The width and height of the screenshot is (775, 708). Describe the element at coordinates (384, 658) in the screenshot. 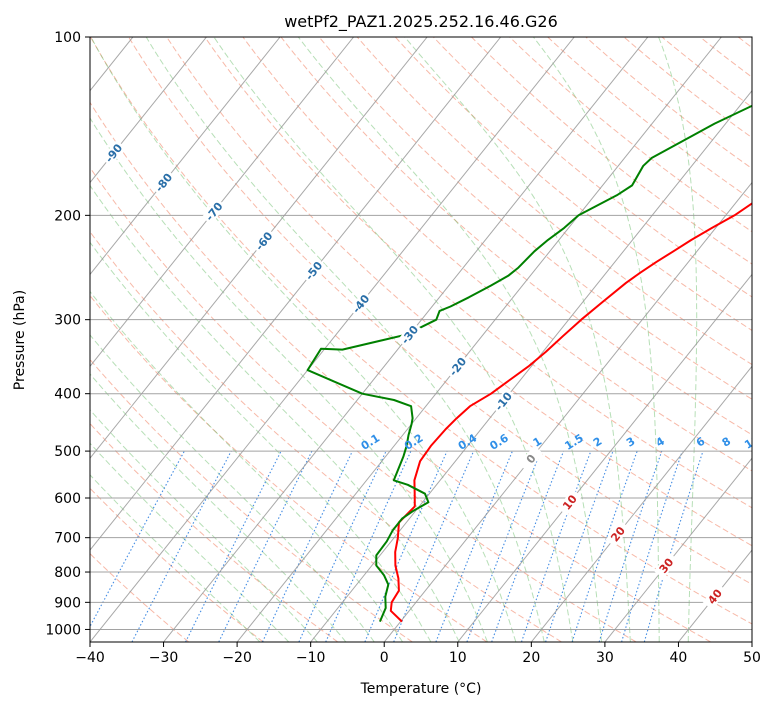

I see `x-tick-label: 0` at that location.